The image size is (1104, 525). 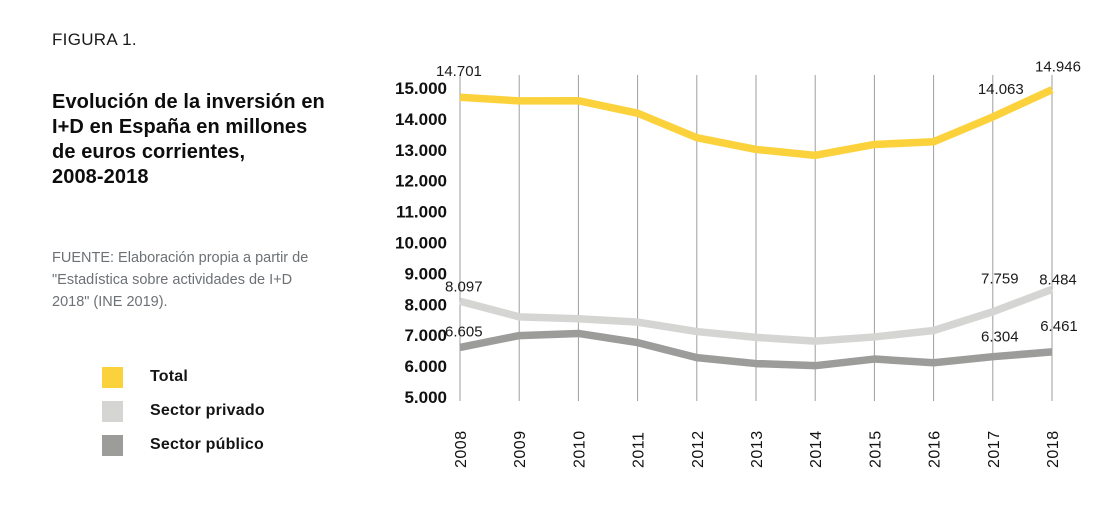 What do you see at coordinates (149, 152) in the screenshot?
I see `figure-title-line-3: de euros corrientes,` at bounding box center [149, 152].